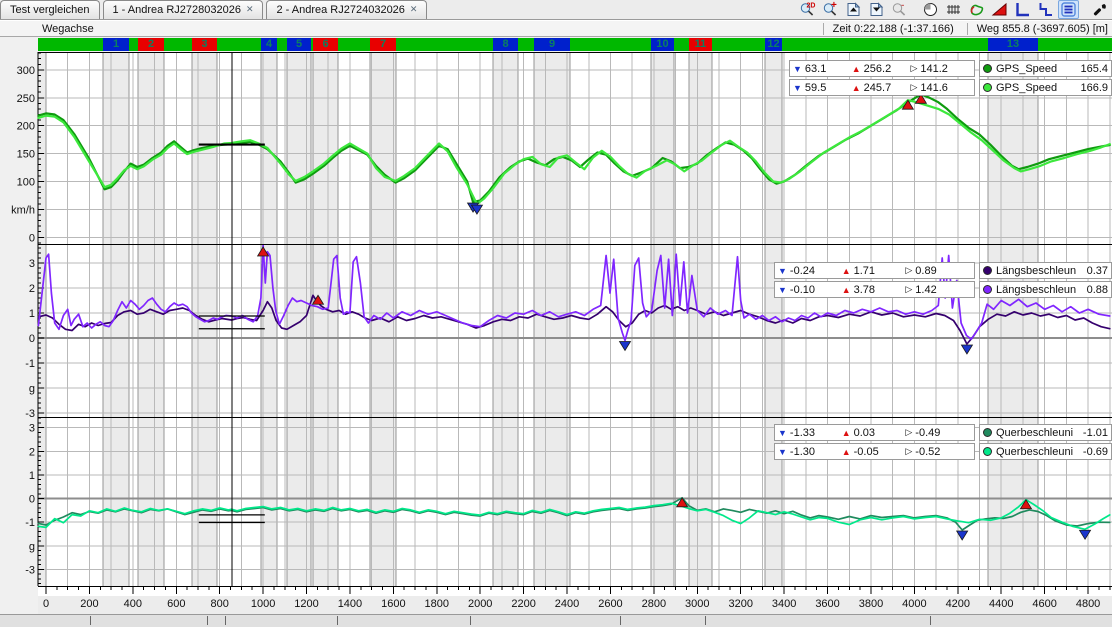 This screenshot has height=627, width=1112. I want to click on querbeschleunigung-min-marker, so click(962, 535).